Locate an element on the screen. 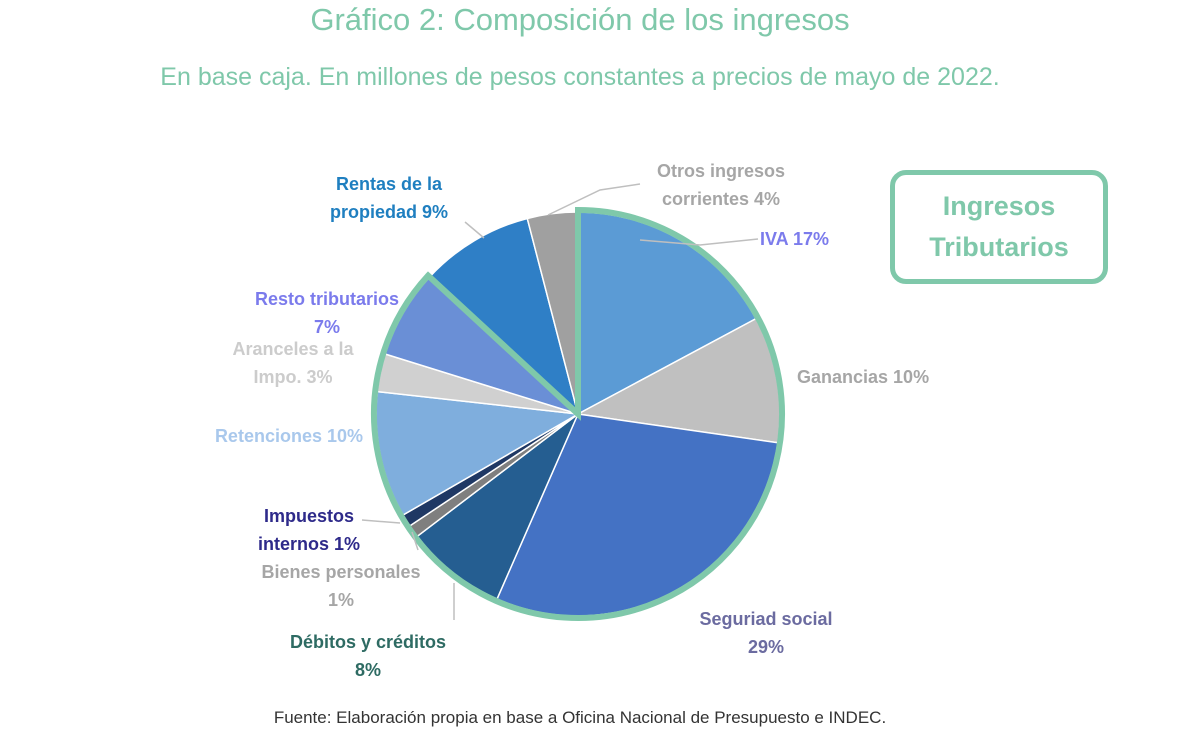  slice-label-iva: IVA 17% is located at coordinates (794, 239).